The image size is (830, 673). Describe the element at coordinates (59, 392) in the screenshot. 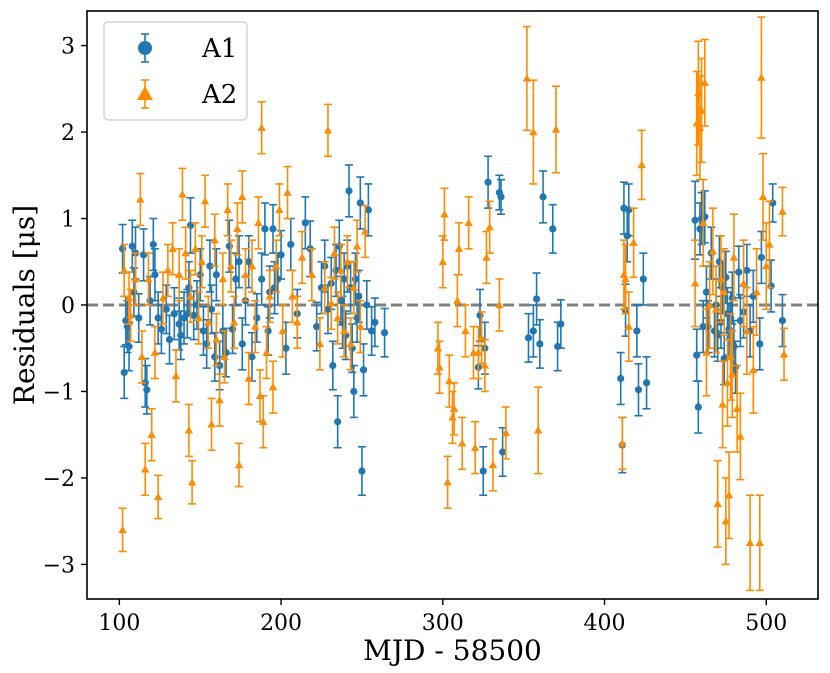

I see `y-tick-label: −1` at that location.